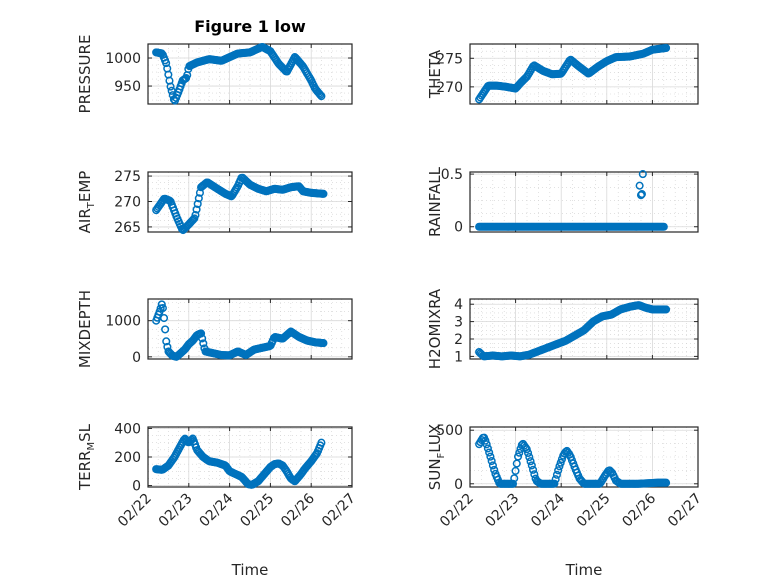 The width and height of the screenshot is (778, 583). I want to click on subplot-5: 0 1000 MIXDEPTH, so click(214, 329).